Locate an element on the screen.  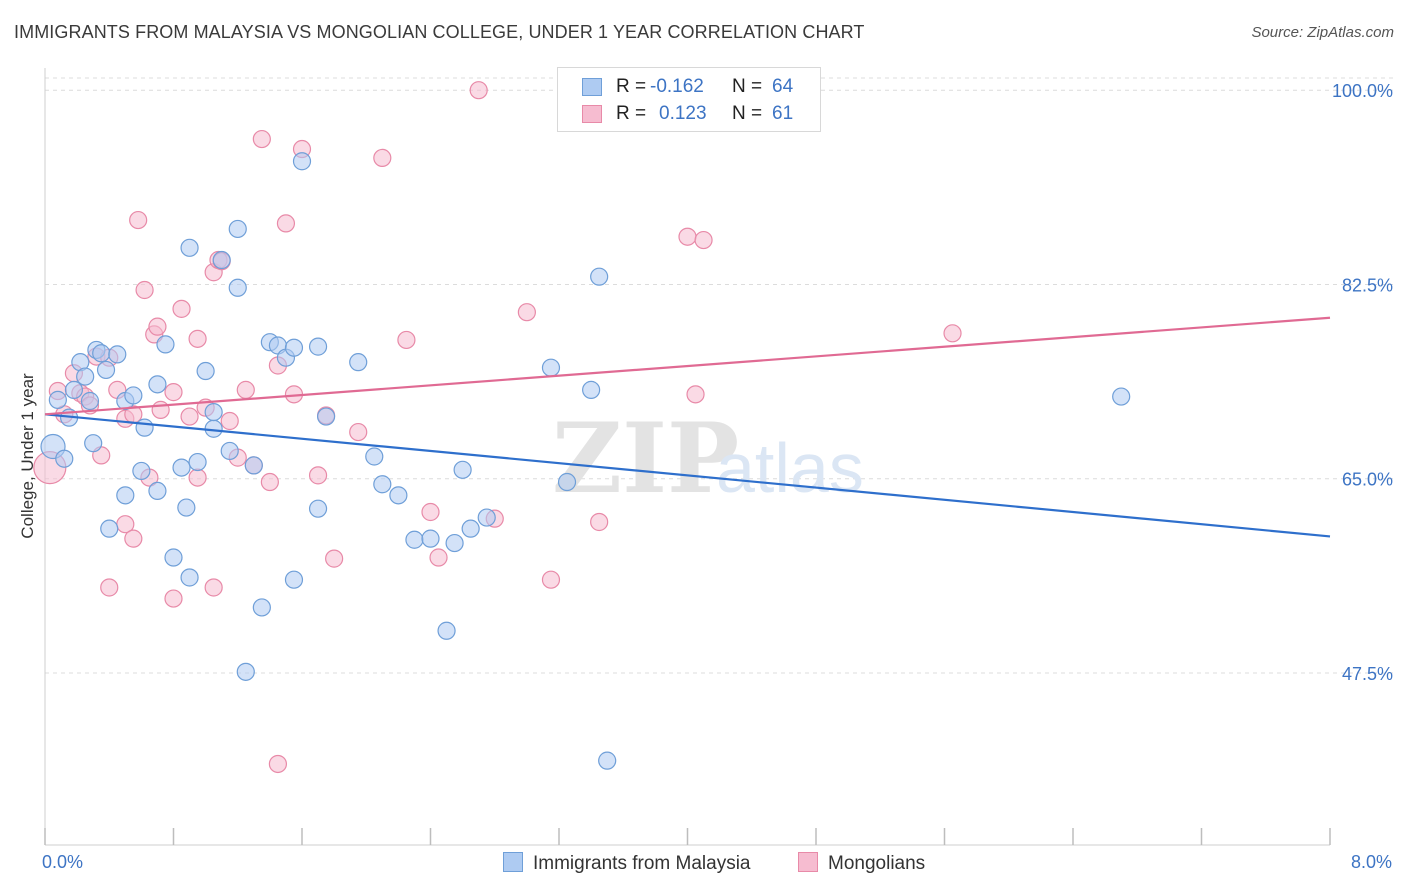
legend-item-malaysia: Immigrants from Malaysia is located at coordinates (627, 863).